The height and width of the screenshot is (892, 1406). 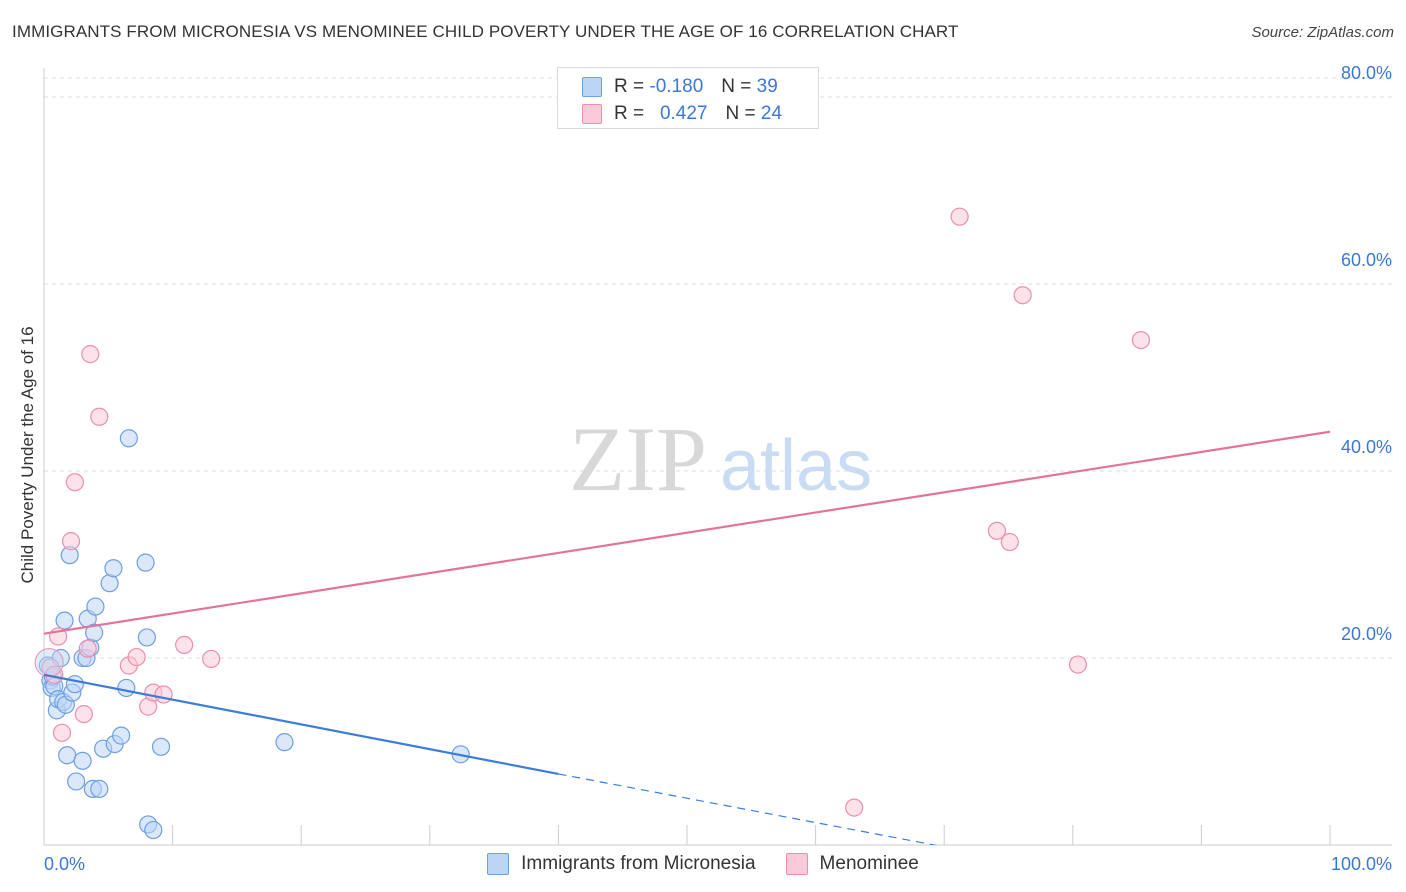 What do you see at coordinates (49, 663) in the screenshot?
I see `point-cluster` at bounding box center [49, 663].